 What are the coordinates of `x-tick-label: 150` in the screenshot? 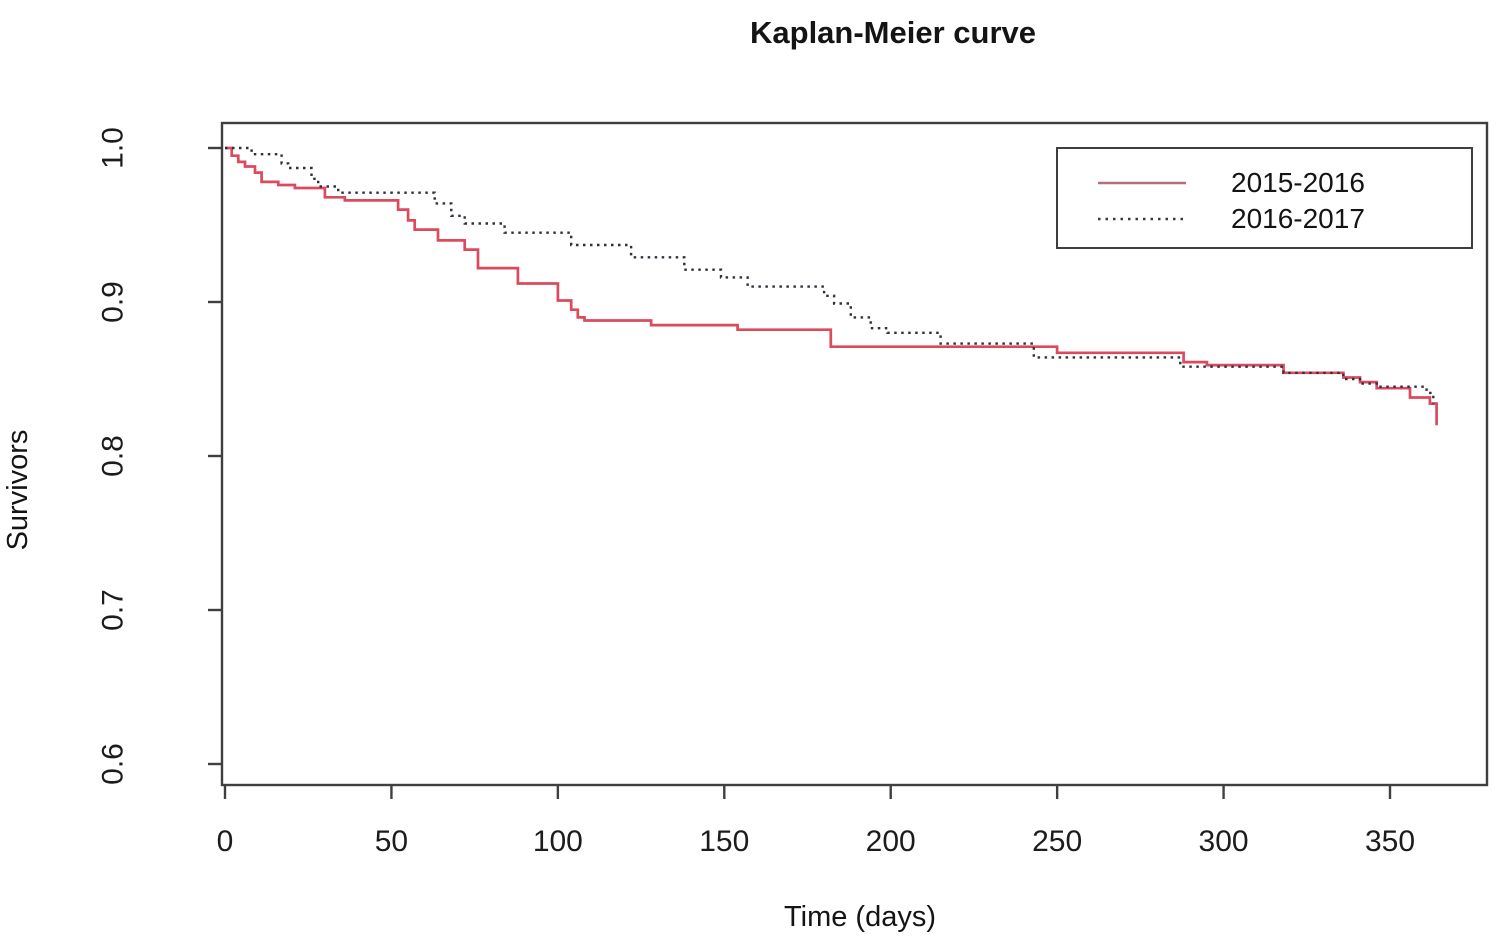 It's located at (724, 841).